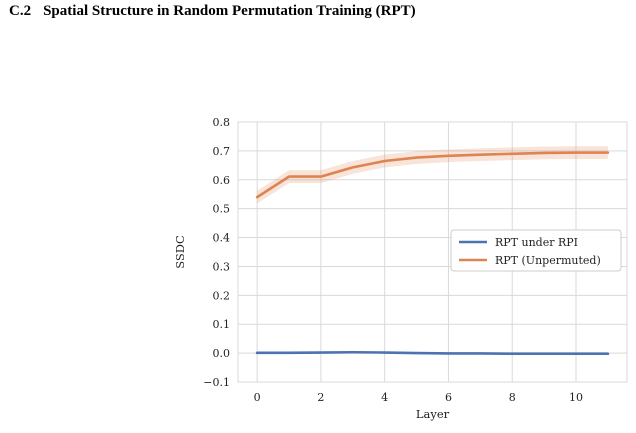 The width and height of the screenshot is (636, 433). Describe the element at coordinates (216, 382) in the screenshot. I see `y-tick-label: −0.1` at that location.